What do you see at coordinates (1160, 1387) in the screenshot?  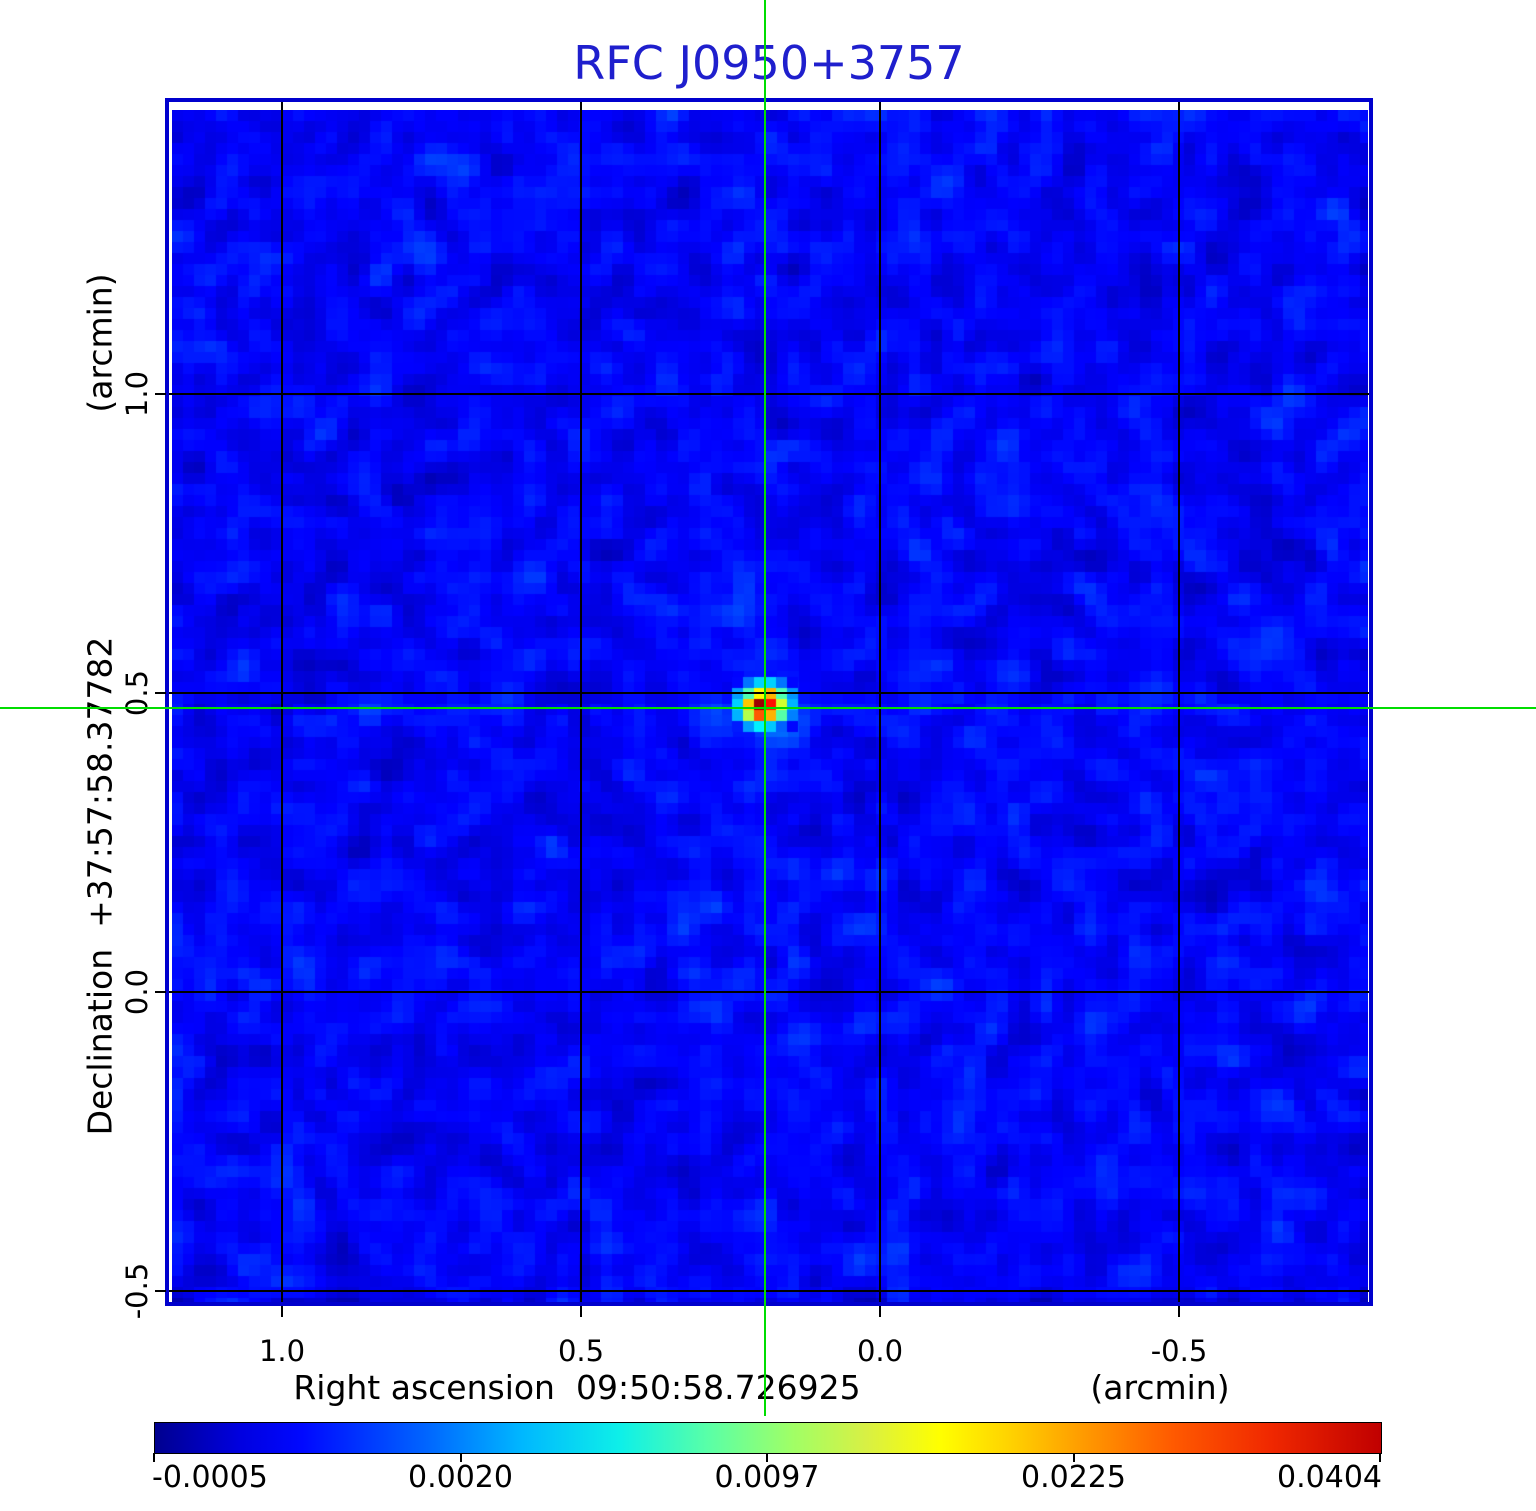 I see `x-axis-unit: (arcmin)` at bounding box center [1160, 1387].